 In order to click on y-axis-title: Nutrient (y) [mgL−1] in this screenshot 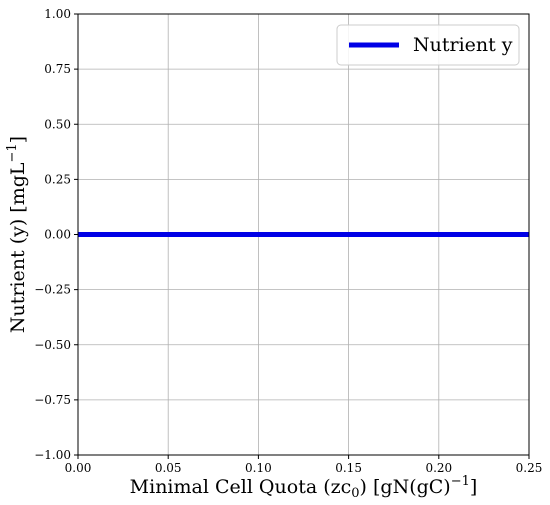, I will do `click(17, 234)`.